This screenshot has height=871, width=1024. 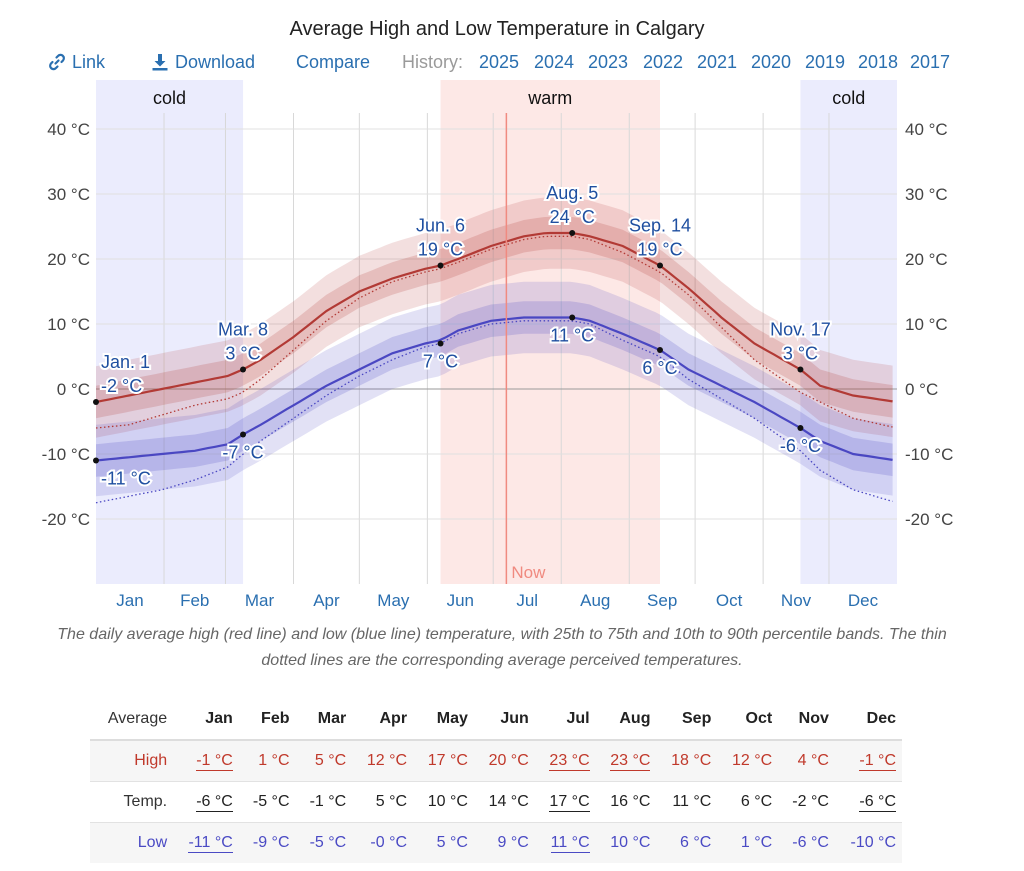 I want to click on x-tick-label-month: Jul, so click(x=527, y=600).